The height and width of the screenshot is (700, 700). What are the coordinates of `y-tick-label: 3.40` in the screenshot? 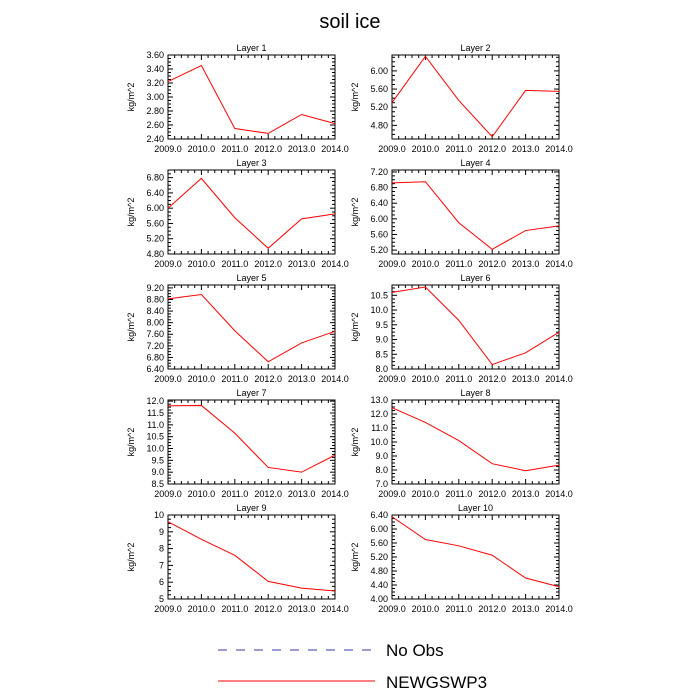 It's located at (155, 69).